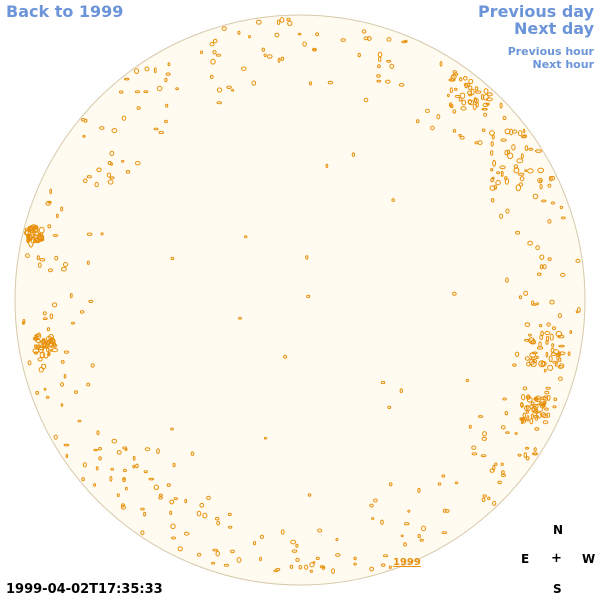 This screenshot has height=600, width=600. I want to click on next-day-link: Next day, so click(554, 28).